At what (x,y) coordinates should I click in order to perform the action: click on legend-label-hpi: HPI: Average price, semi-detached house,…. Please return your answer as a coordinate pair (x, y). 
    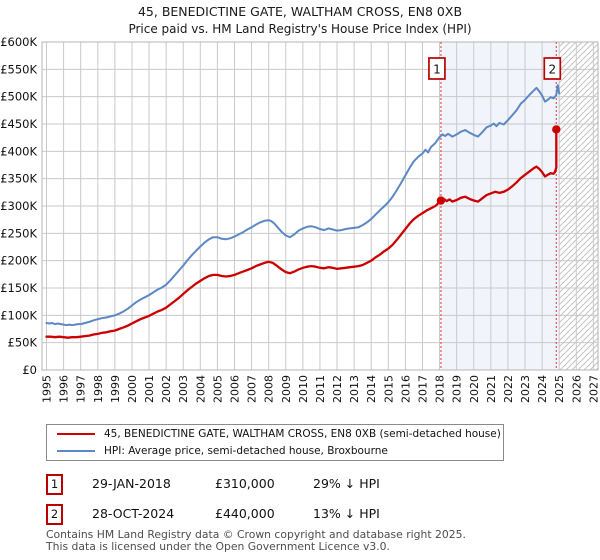
    Looking at the image, I should click on (246, 451).